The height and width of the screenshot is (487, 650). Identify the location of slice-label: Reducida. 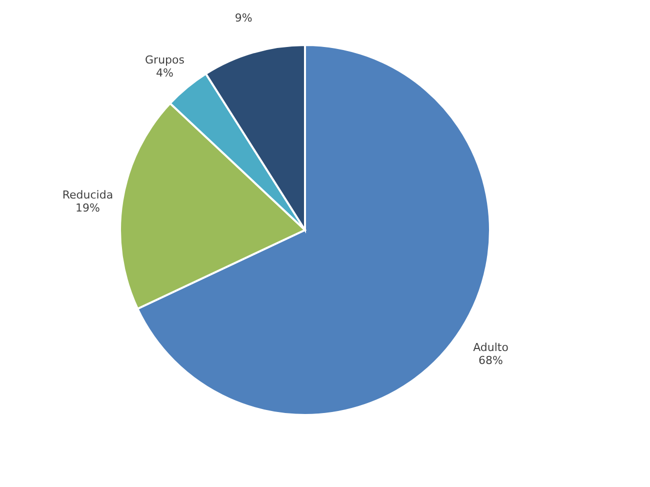
(88, 195).